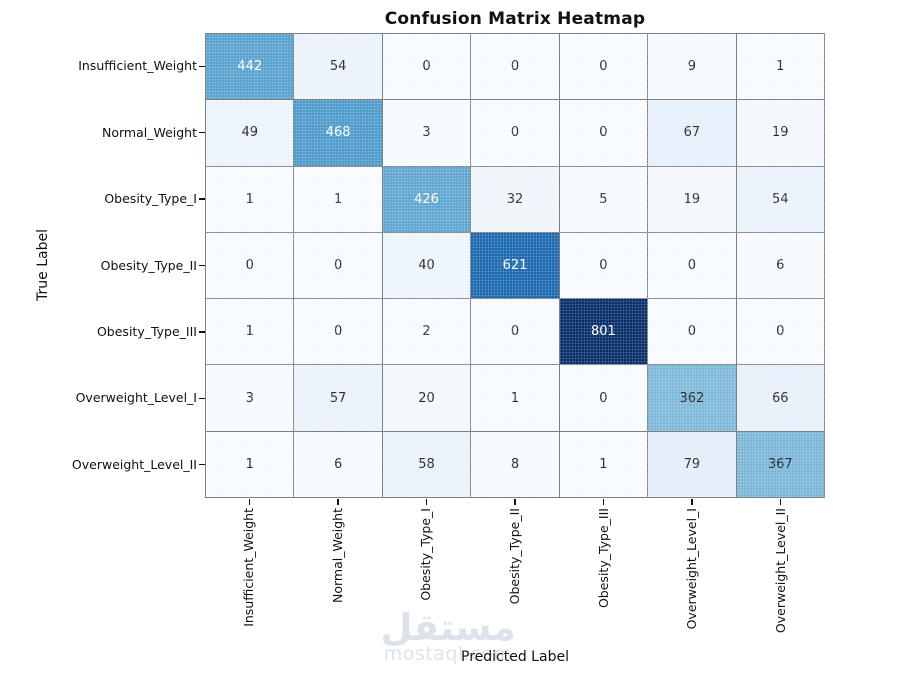 The height and width of the screenshot is (685, 898). What do you see at coordinates (426, 199) in the screenshot?
I see `heatmap-cell: 426` at bounding box center [426, 199].